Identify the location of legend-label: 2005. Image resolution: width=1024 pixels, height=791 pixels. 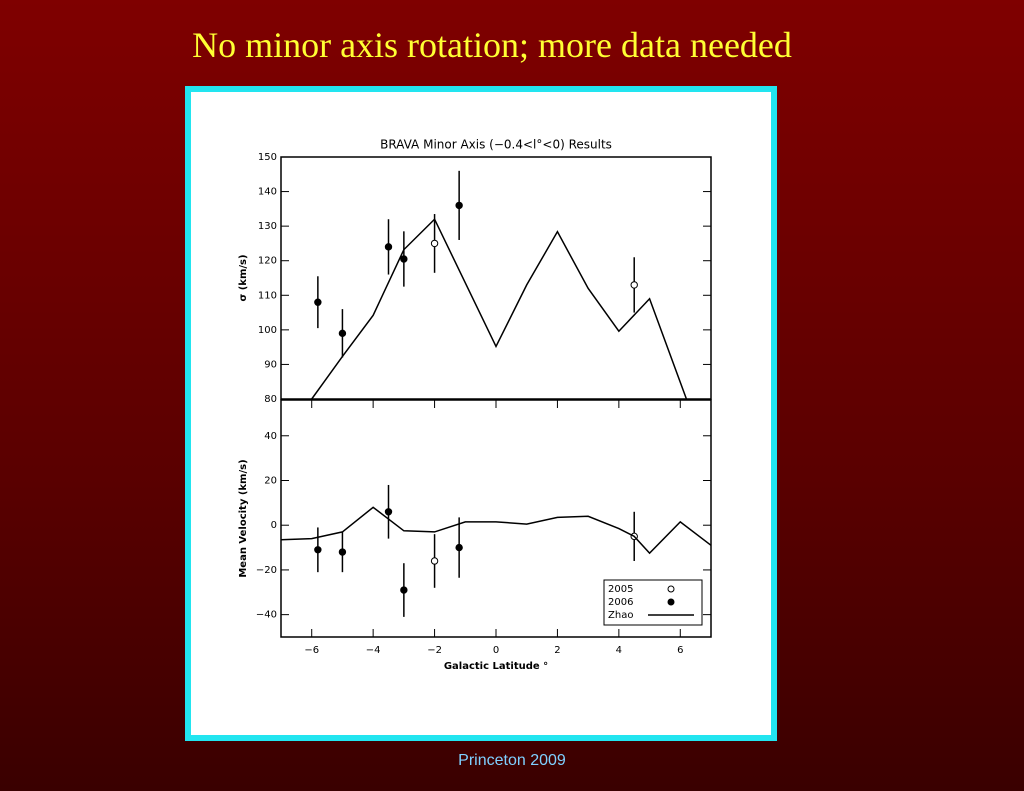
(620, 589).